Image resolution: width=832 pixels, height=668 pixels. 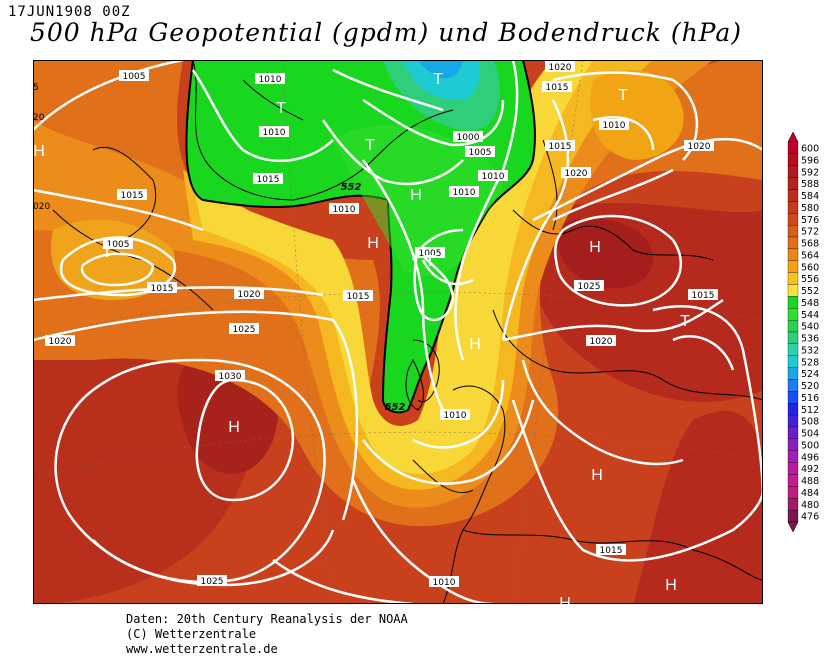 I want to click on legend-label: 548, so click(x=810, y=303).